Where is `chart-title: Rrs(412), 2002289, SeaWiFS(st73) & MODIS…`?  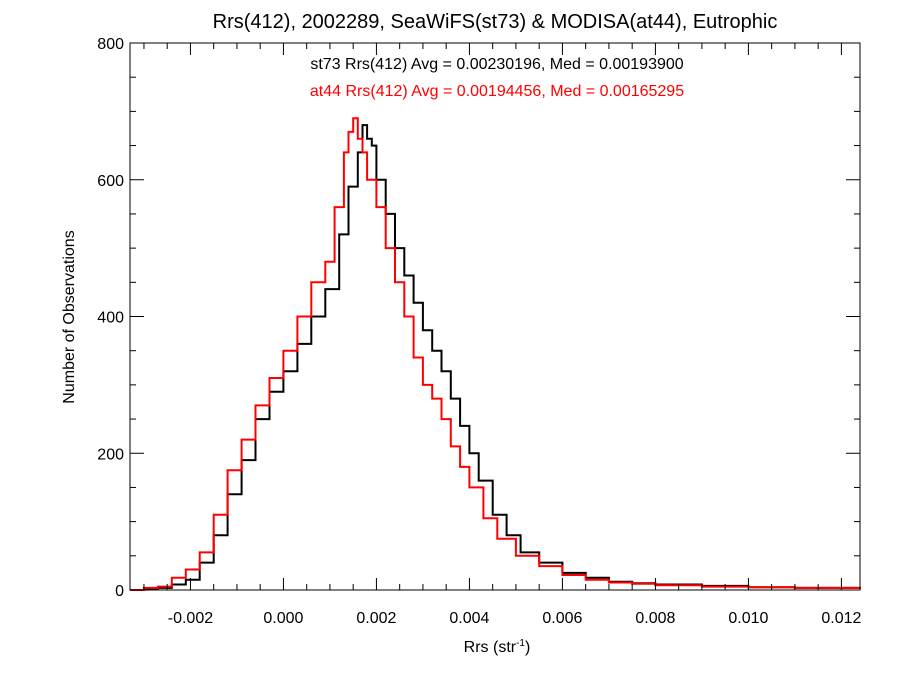 chart-title: Rrs(412), 2002289, SeaWiFS(st73) & MODIS… is located at coordinates (495, 22).